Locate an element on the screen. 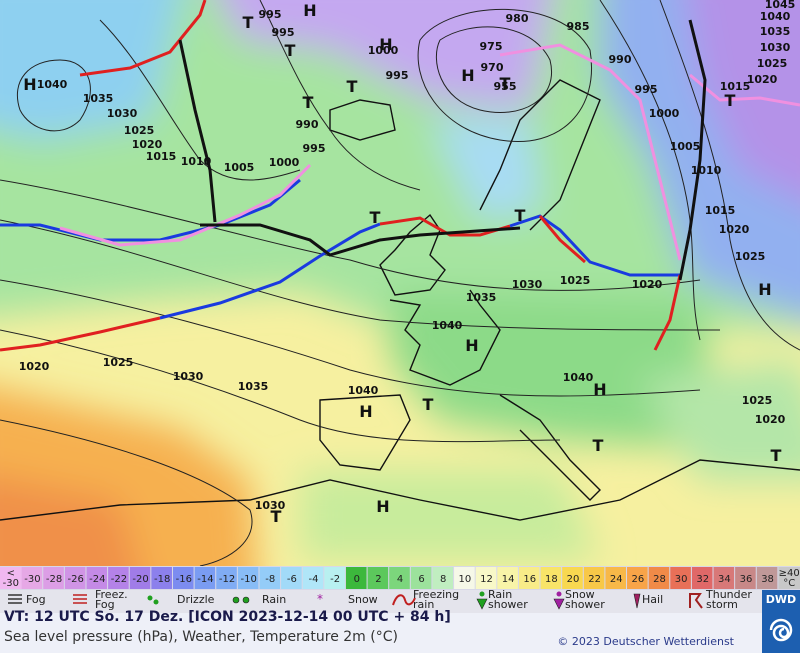 The image size is (800, 653). legend-label: rain is located at coordinates (423, 604).